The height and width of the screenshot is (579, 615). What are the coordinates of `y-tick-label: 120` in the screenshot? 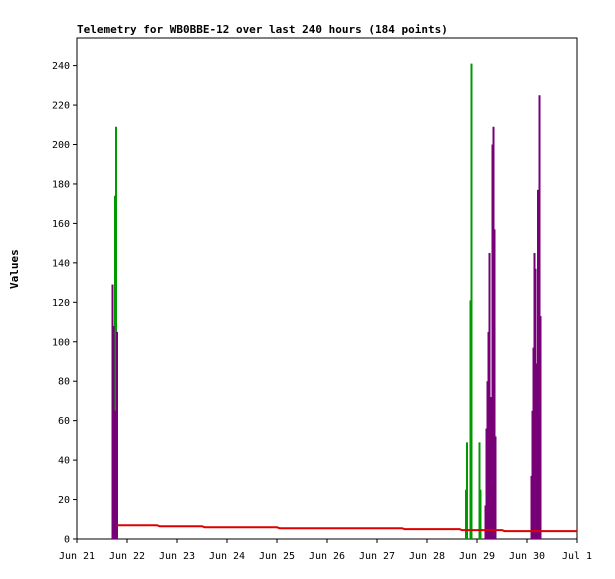 It's located at (61, 303).